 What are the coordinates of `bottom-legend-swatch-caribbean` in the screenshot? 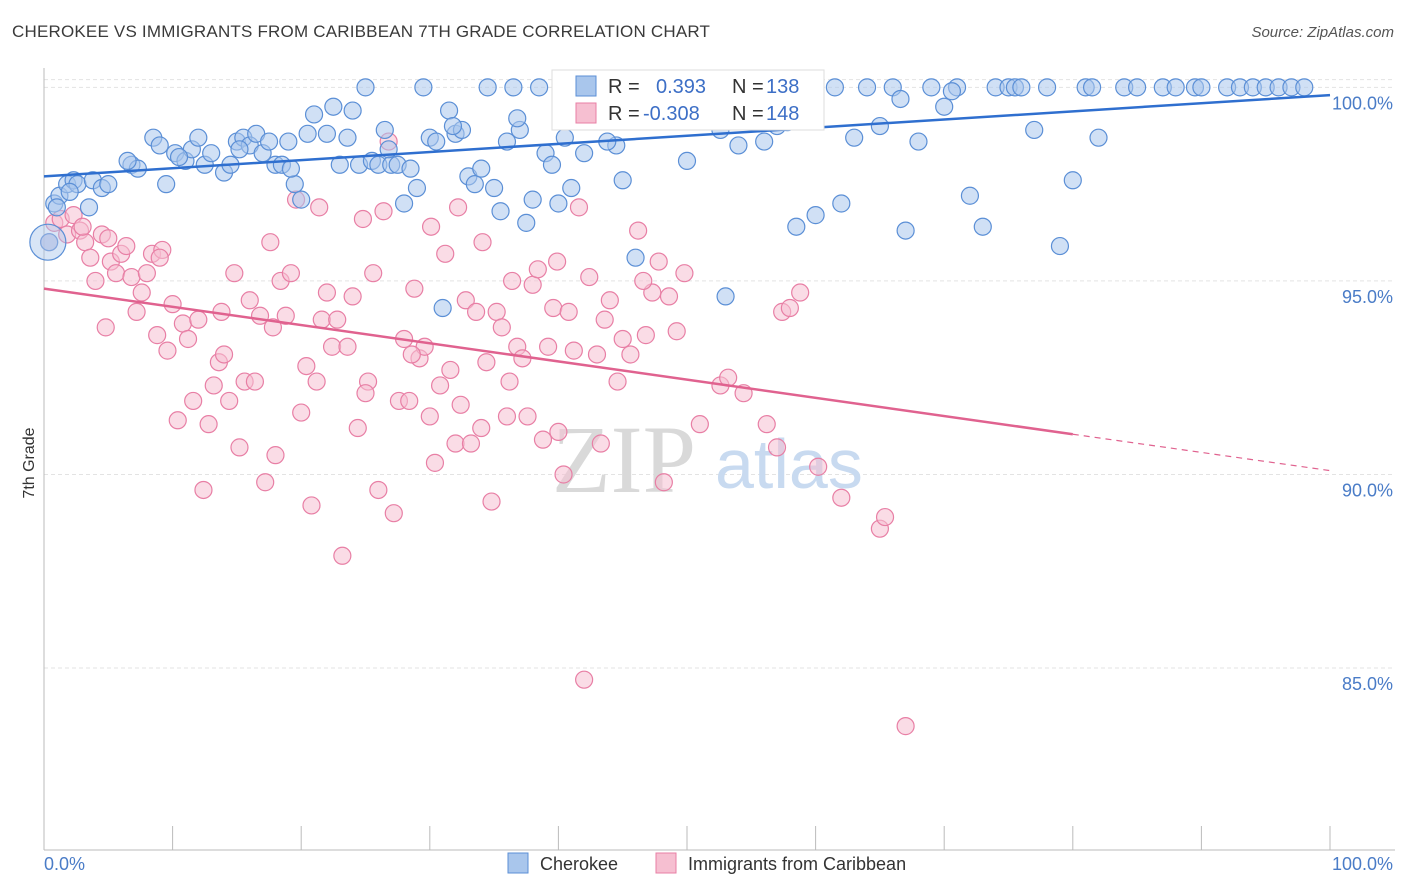 It's located at (666, 863).